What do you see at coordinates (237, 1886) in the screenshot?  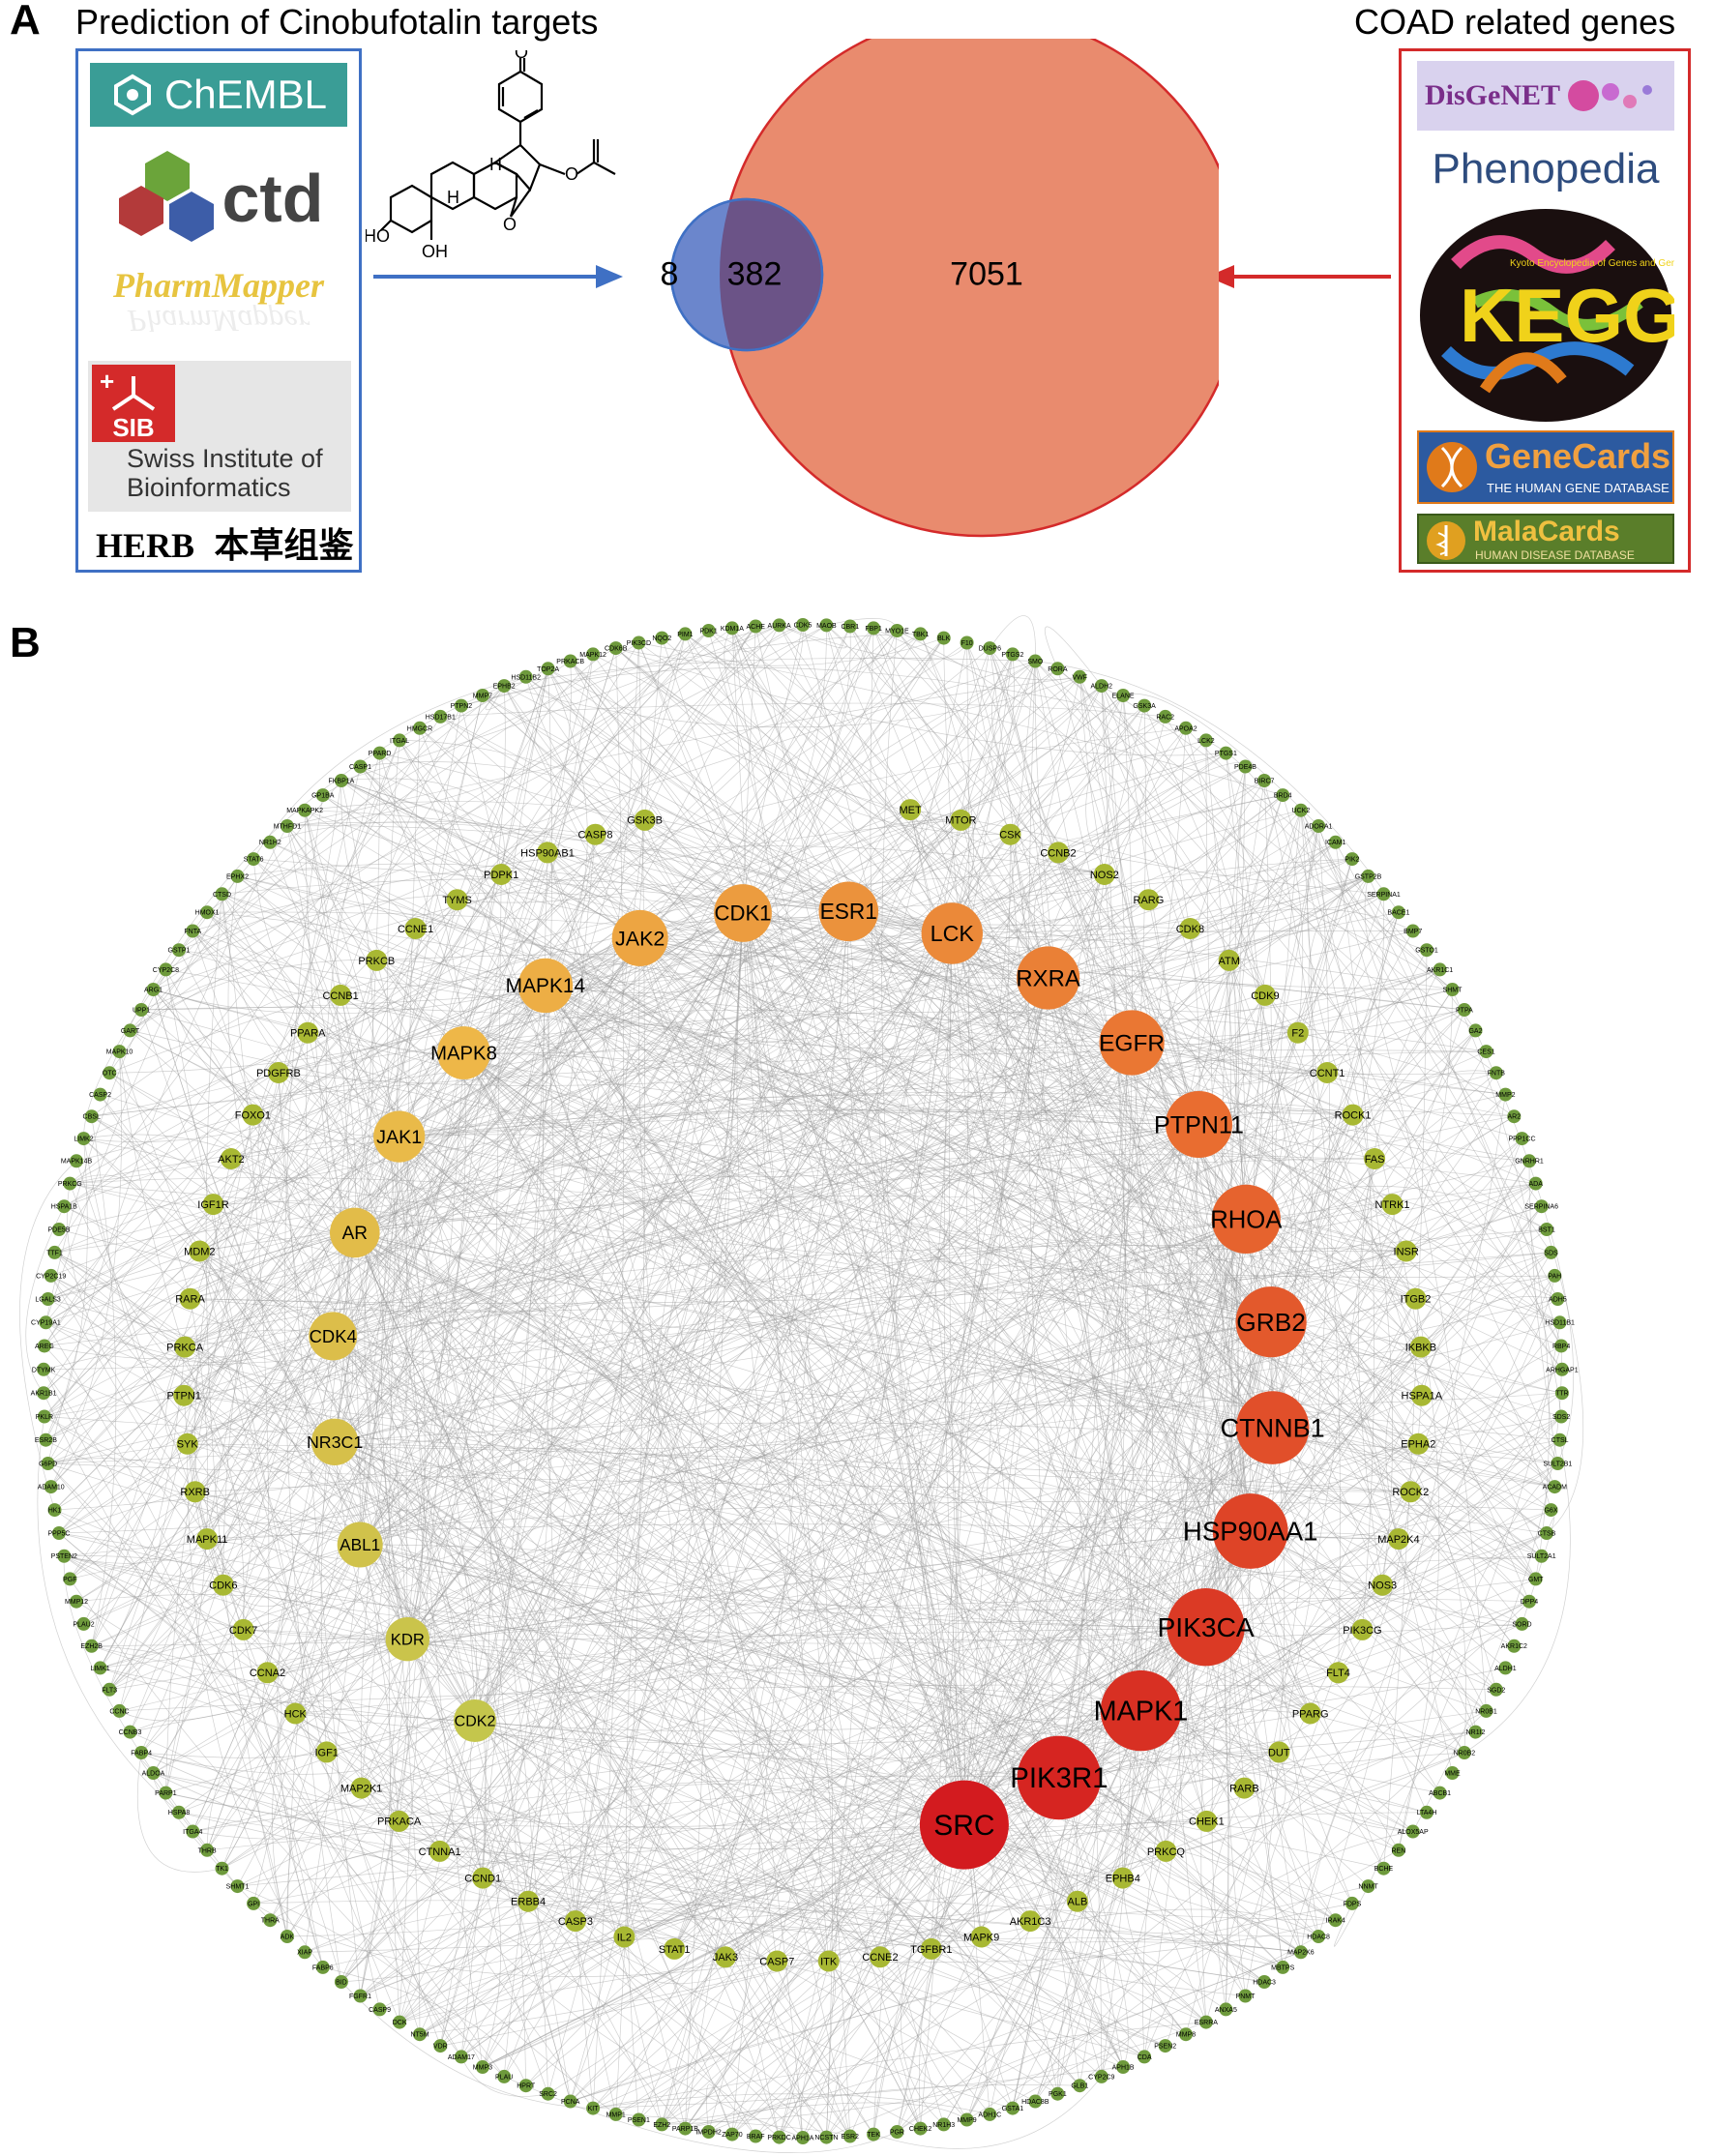 I see `node-shmt1-circle` at bounding box center [237, 1886].